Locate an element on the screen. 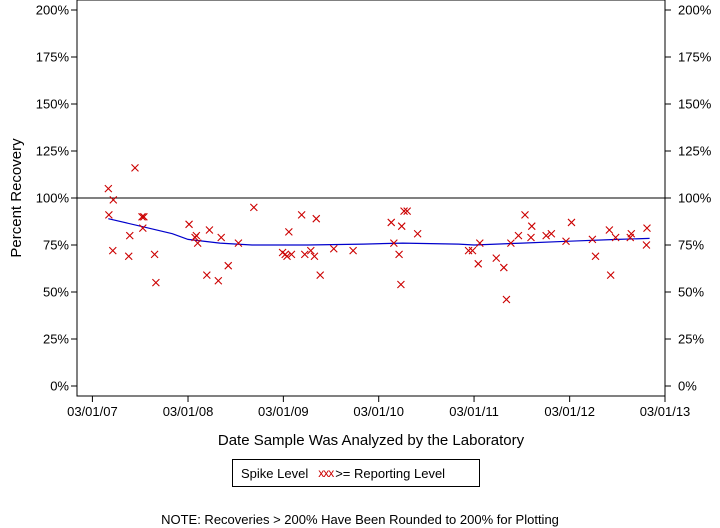 Image resolution: width=720 pixels, height=528 pixels. x-tick-label: 03/01/10 is located at coordinates (378, 411).